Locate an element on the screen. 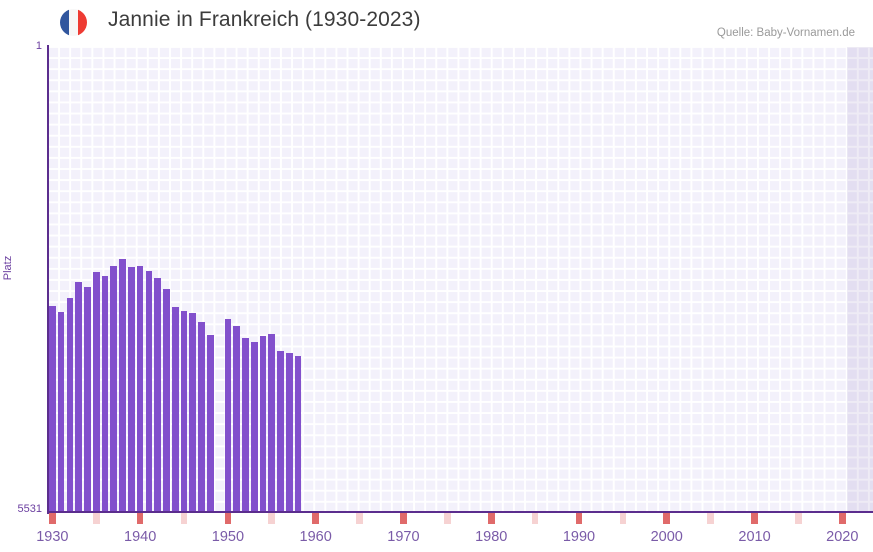 Image resolution: width=873 pixels, height=552 pixels. x-axis-tick-label: 1970 is located at coordinates (403, 537).